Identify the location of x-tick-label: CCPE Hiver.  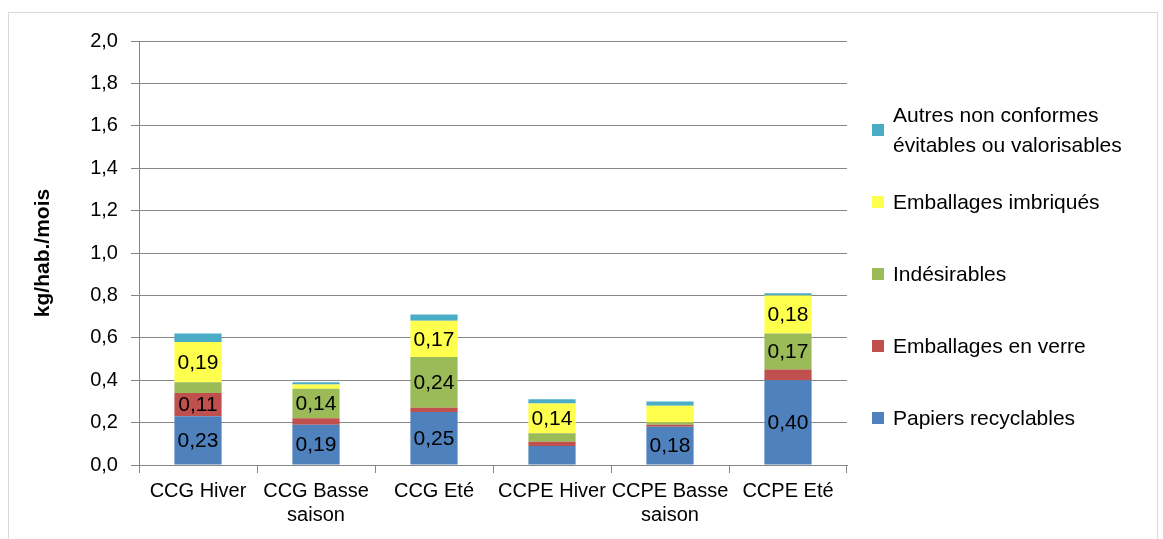
(552, 489).